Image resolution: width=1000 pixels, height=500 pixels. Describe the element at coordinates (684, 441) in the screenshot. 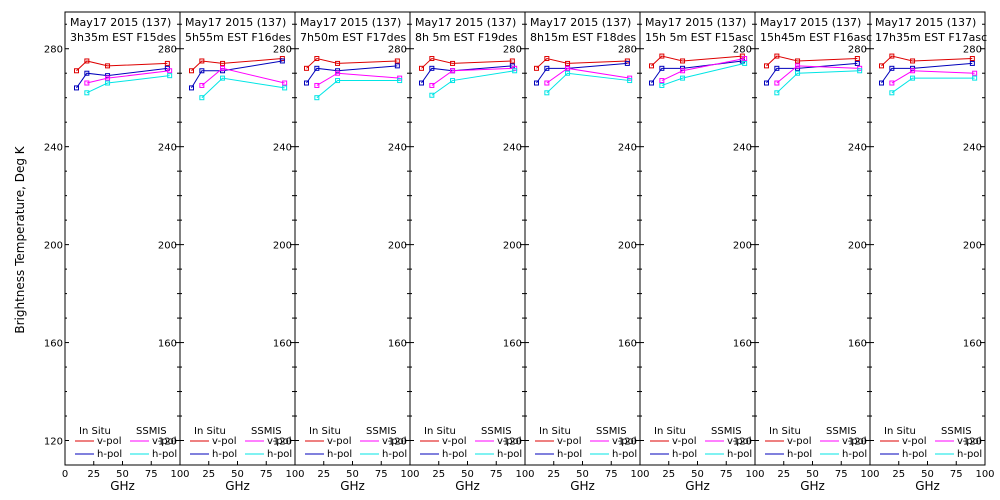

I see `legend-in-situ-v-label: v-pol` at that location.